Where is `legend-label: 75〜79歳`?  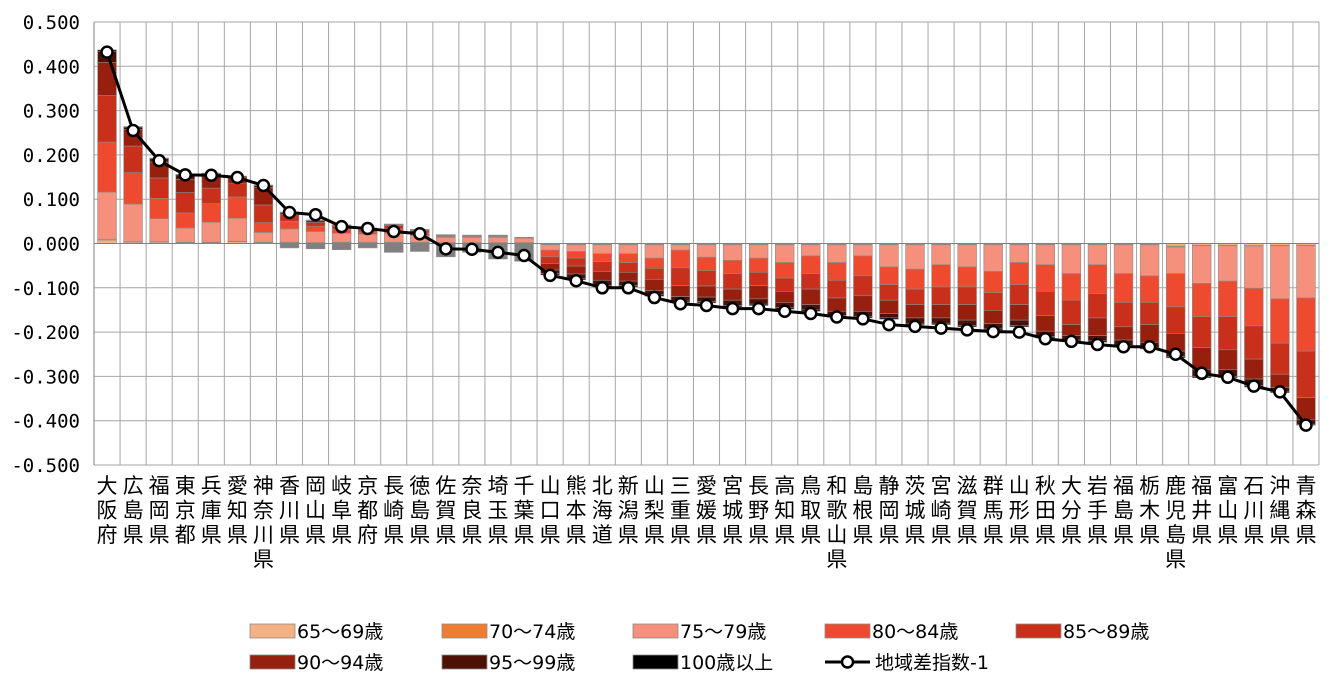
legend-label: 75〜79歳 is located at coordinates (723, 632).